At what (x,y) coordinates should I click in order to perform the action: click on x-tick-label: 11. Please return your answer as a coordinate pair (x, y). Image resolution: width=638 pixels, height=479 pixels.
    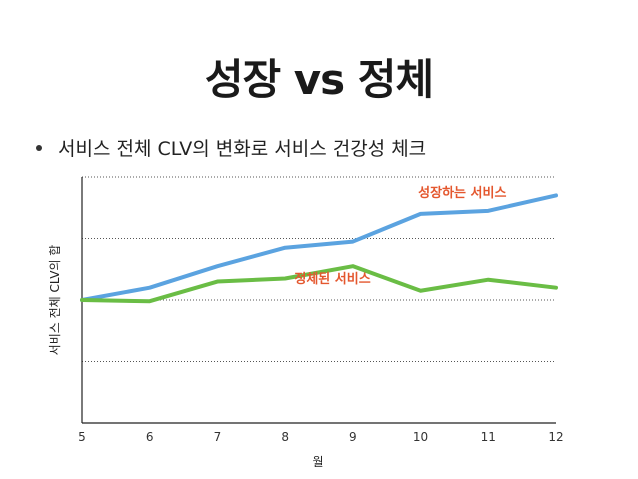
    Looking at the image, I should click on (488, 437).